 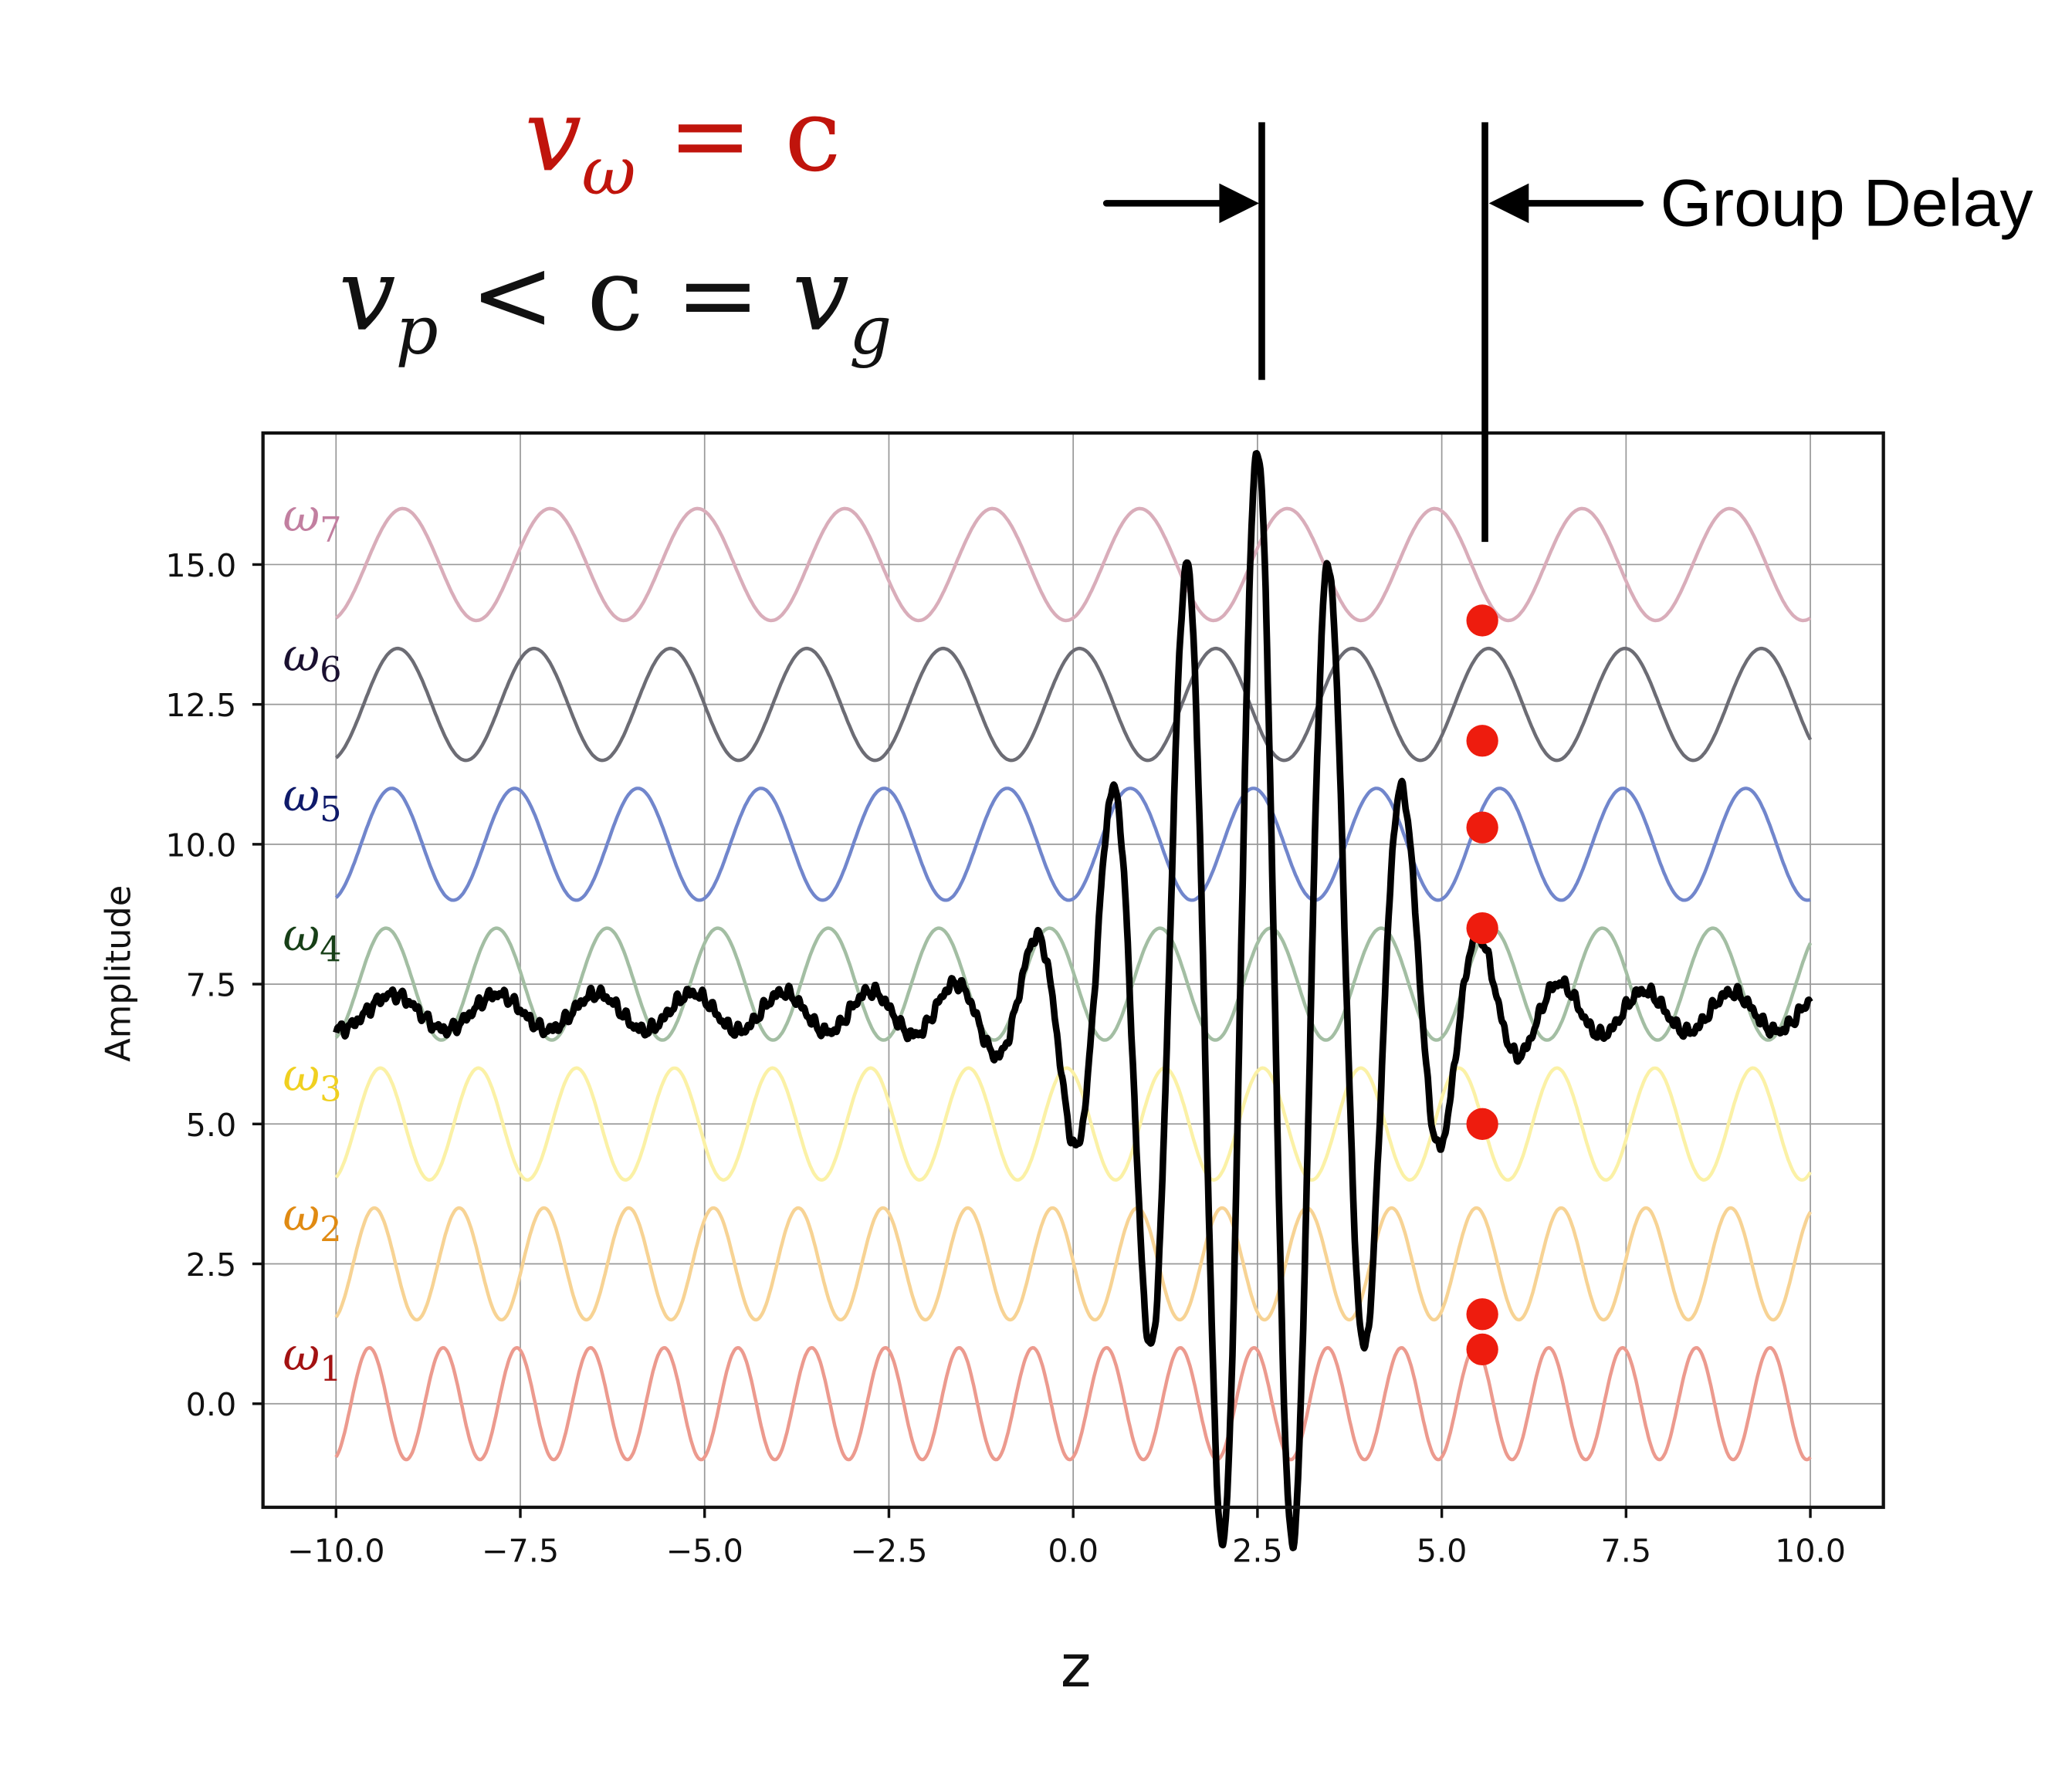 What do you see at coordinates (1239, 203) in the screenshot?
I see `right-arrow-head` at bounding box center [1239, 203].